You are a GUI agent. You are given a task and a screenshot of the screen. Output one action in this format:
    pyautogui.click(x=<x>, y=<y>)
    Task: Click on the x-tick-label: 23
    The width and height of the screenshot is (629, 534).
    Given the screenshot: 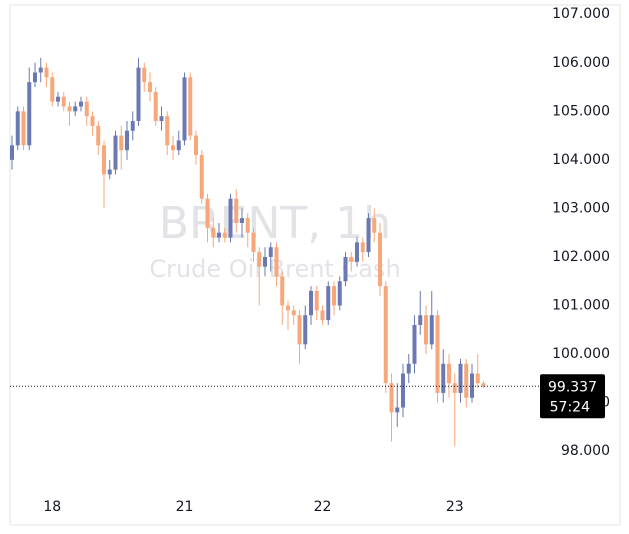 What is the action you would take?
    pyautogui.click(x=455, y=507)
    